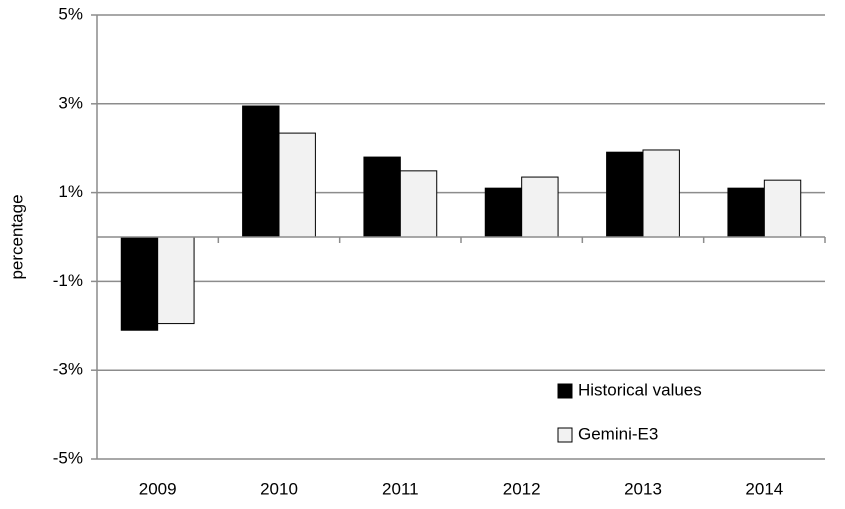 This screenshot has width=845, height=509. What do you see at coordinates (522, 488) in the screenshot?
I see `x-tick-label: 2012` at bounding box center [522, 488].